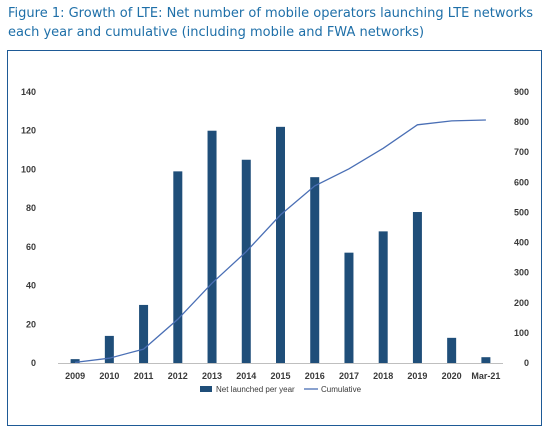 Image resolution: width=550 pixels, height=436 pixels. Describe the element at coordinates (144, 376) in the screenshot. I see `x-tick-label: 2011` at that location.